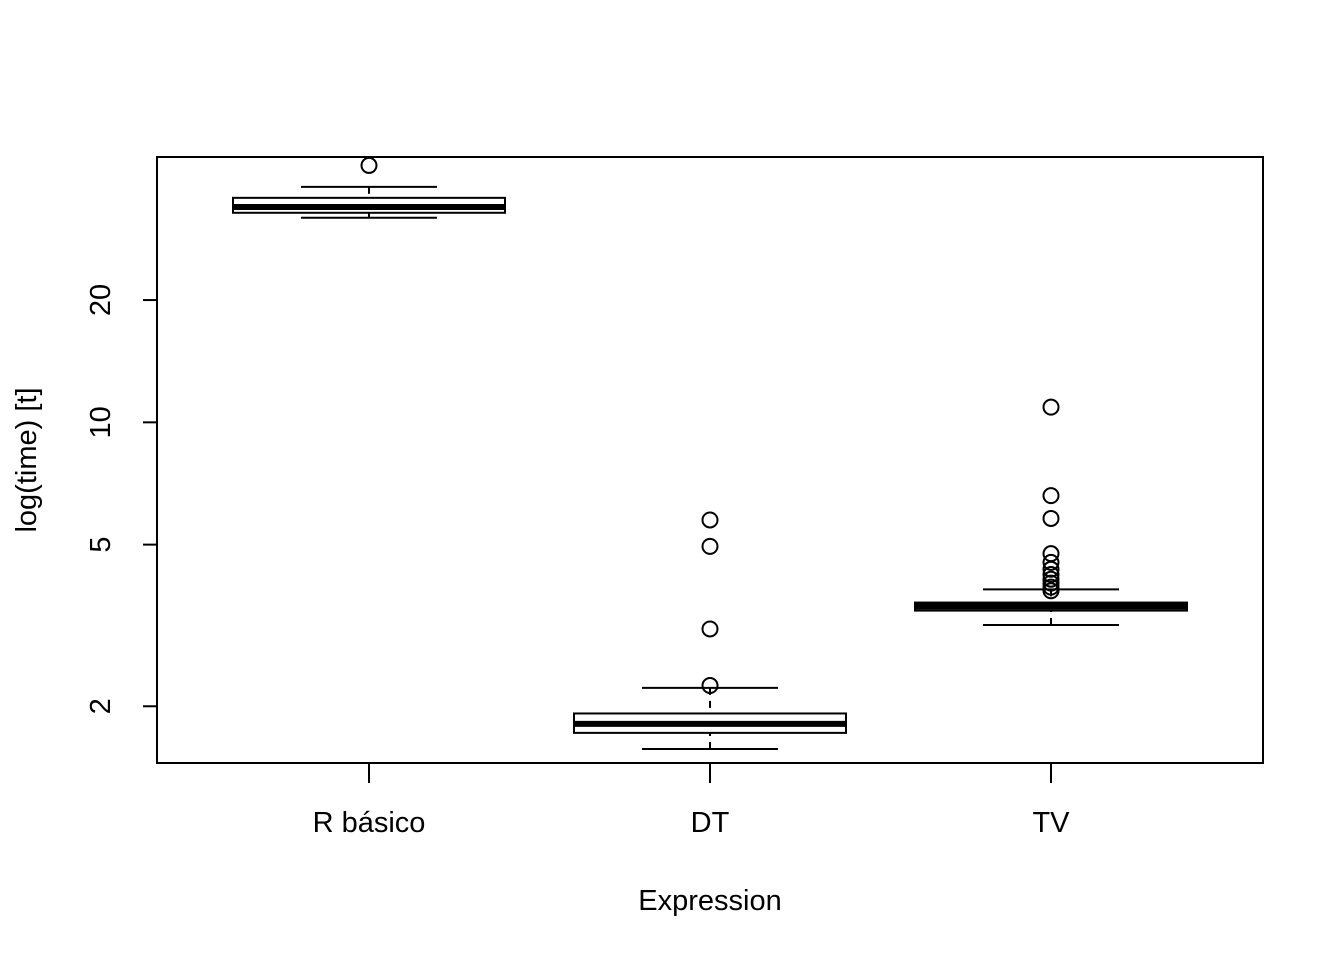 The image size is (1344, 960). Describe the element at coordinates (101, 300) in the screenshot. I see `y-tick-label: 20` at that location.